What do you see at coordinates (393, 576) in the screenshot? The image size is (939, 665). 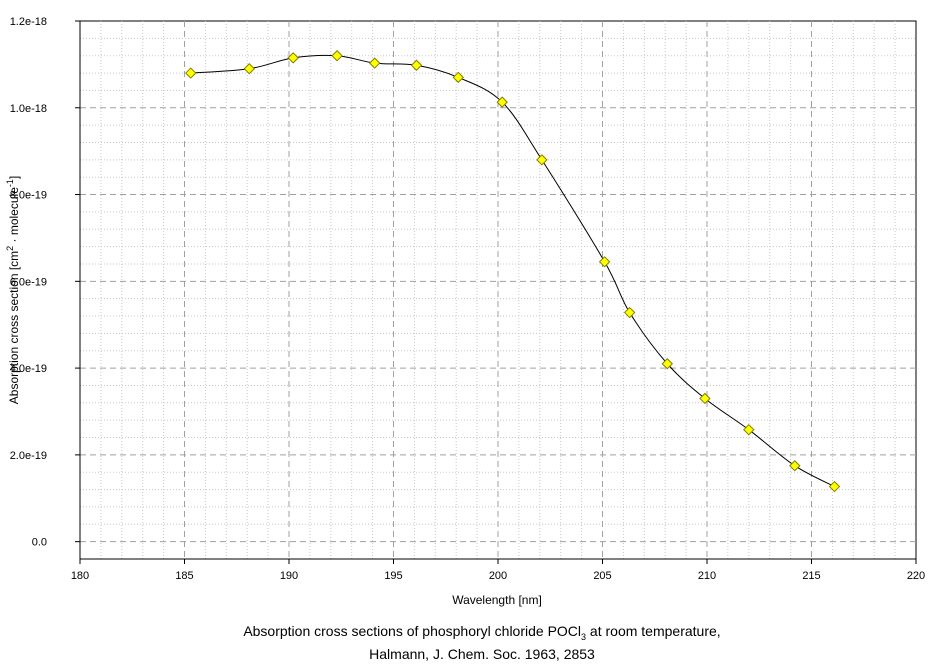 I see `x-tick-label: 195` at bounding box center [393, 576].